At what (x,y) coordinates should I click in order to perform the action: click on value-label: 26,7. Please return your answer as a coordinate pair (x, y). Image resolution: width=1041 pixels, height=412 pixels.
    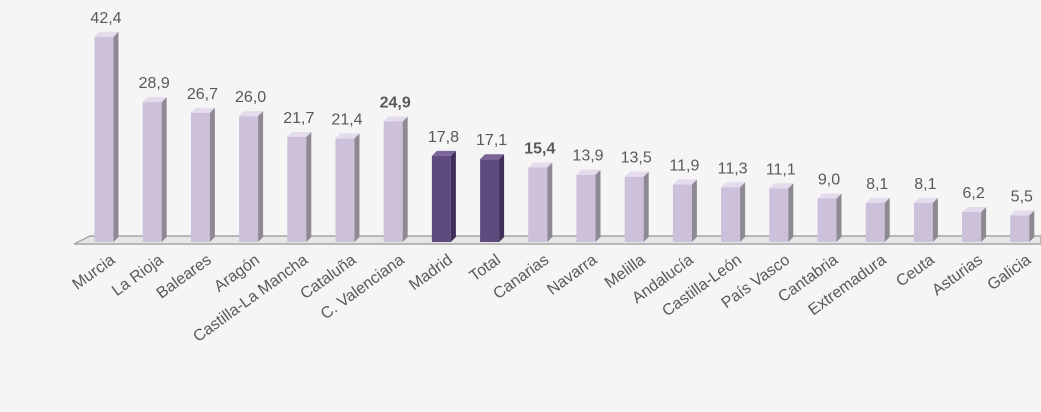
    Looking at the image, I should click on (202, 94).